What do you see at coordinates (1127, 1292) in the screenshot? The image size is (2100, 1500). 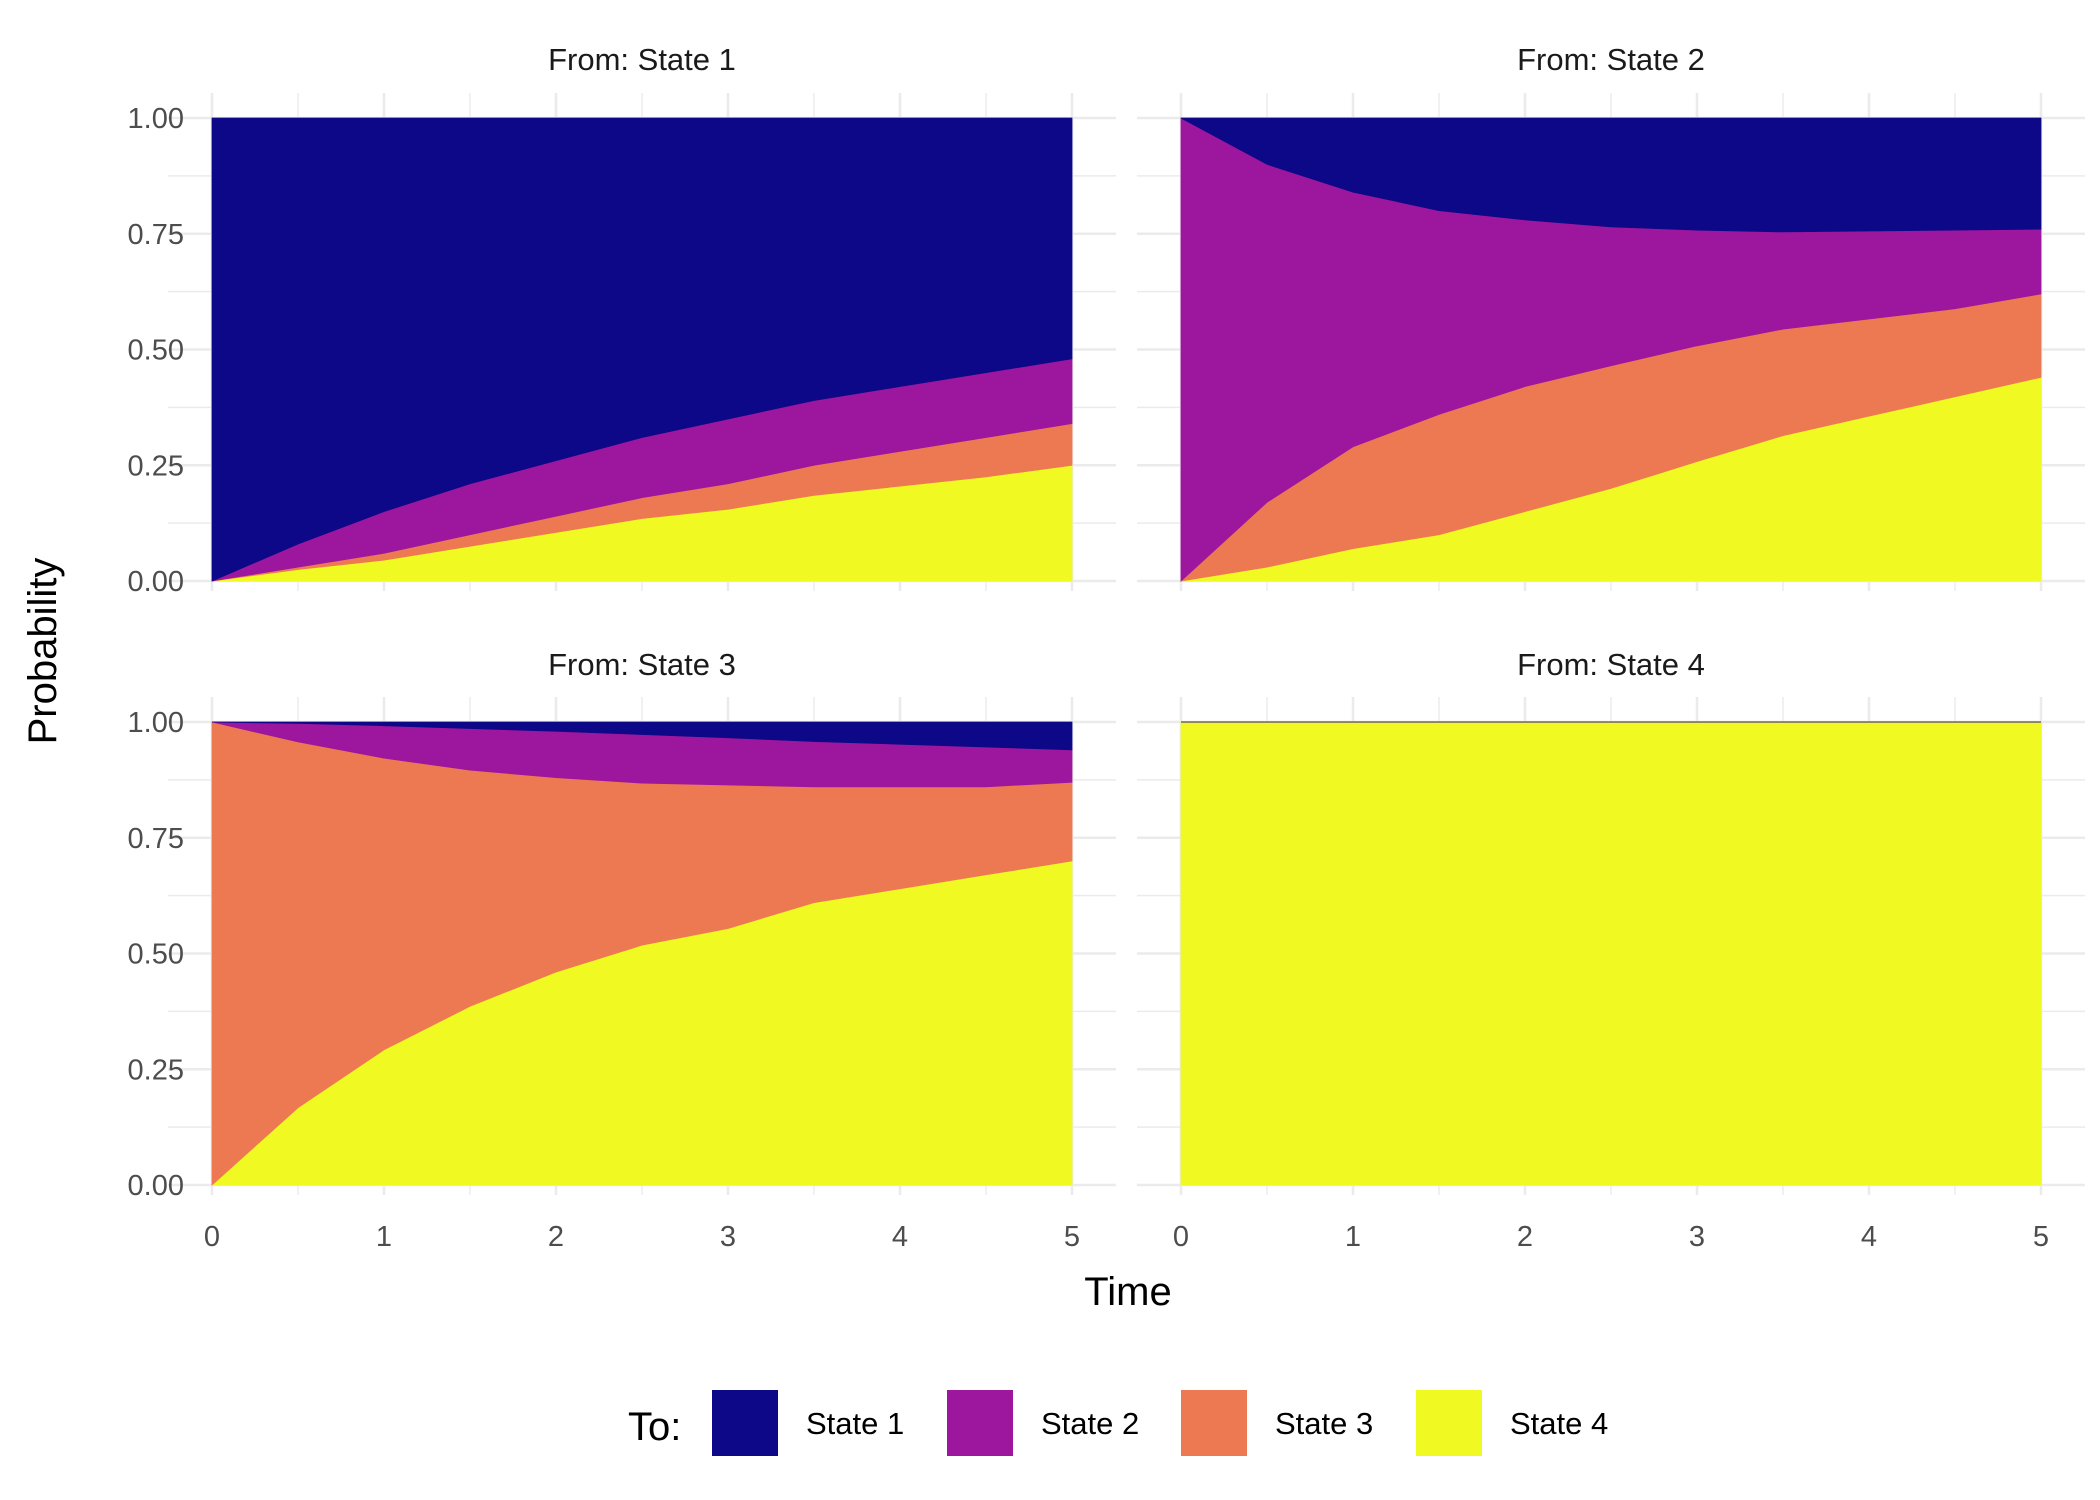 I see `x-axis-title: Time` at bounding box center [1127, 1292].